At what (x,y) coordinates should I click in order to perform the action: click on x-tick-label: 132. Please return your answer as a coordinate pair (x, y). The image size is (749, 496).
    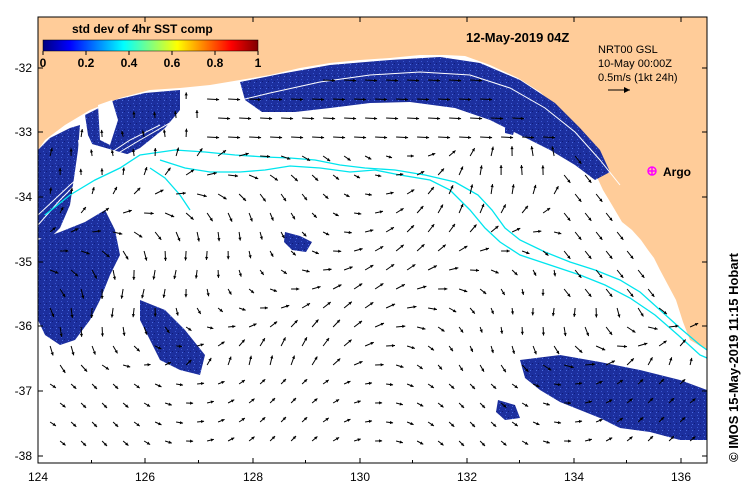
    Looking at the image, I should click on (467, 477).